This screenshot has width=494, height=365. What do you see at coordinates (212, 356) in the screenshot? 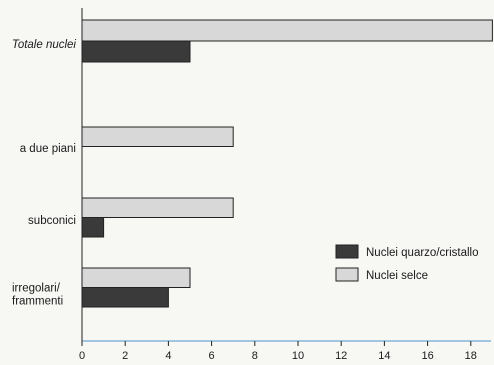
I see `x-tick-label: 6` at bounding box center [212, 356].